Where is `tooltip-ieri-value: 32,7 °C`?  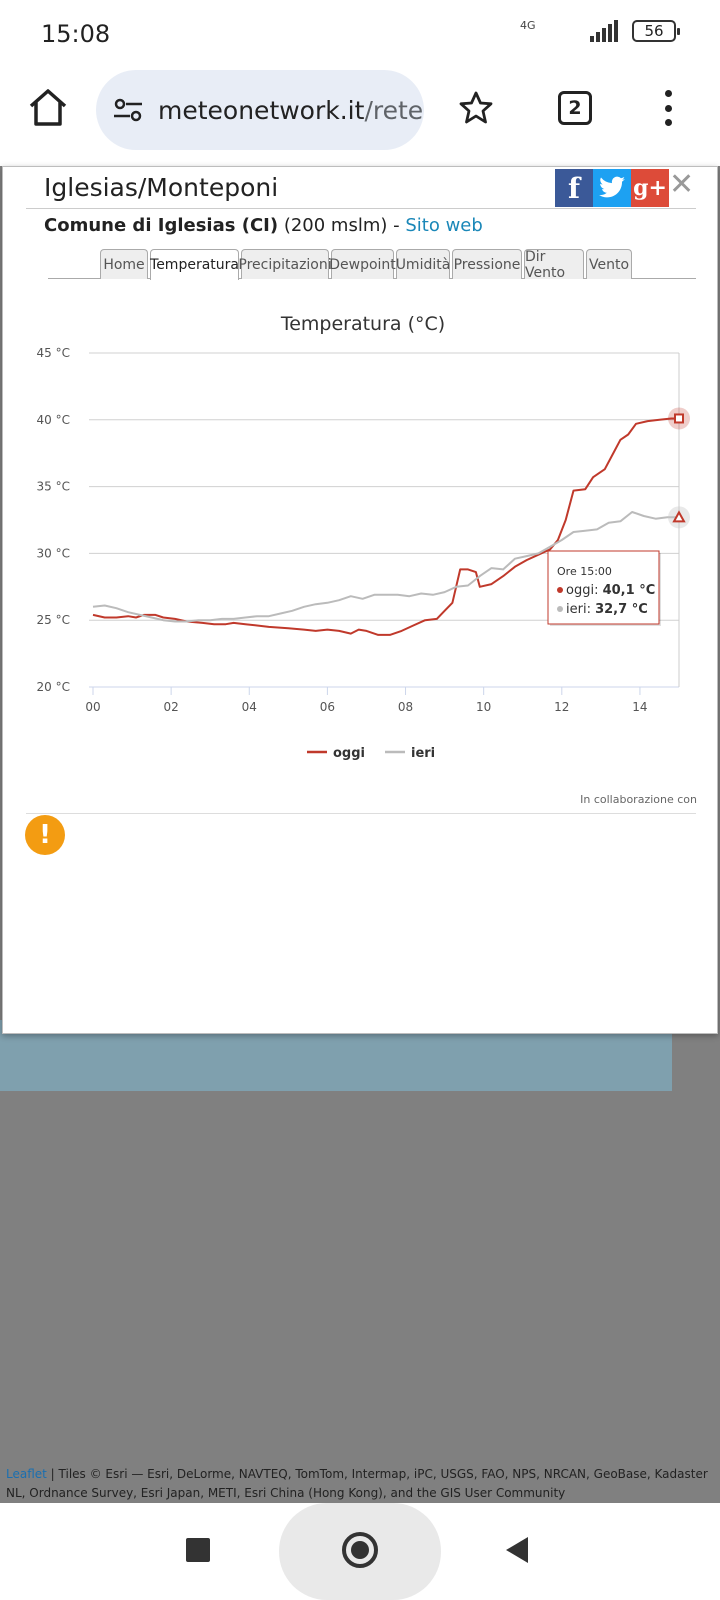
tooltip-ieri-value: 32,7 °C is located at coordinates (621, 609).